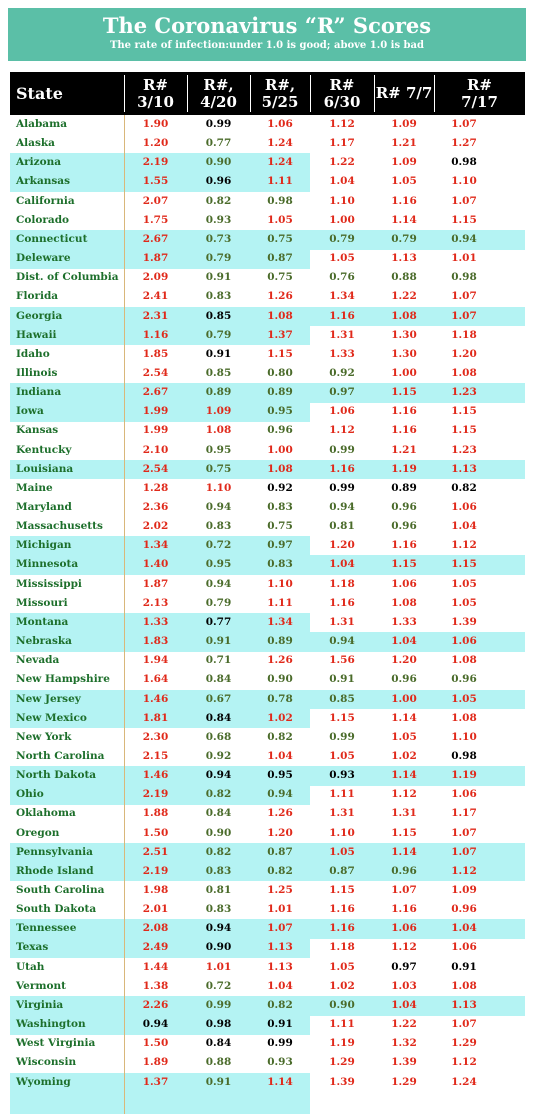 The width and height of the screenshot is (537, 1119). Describe the element at coordinates (280, 1062) in the screenshot. I see `r-value-cell: 0.93` at that location.